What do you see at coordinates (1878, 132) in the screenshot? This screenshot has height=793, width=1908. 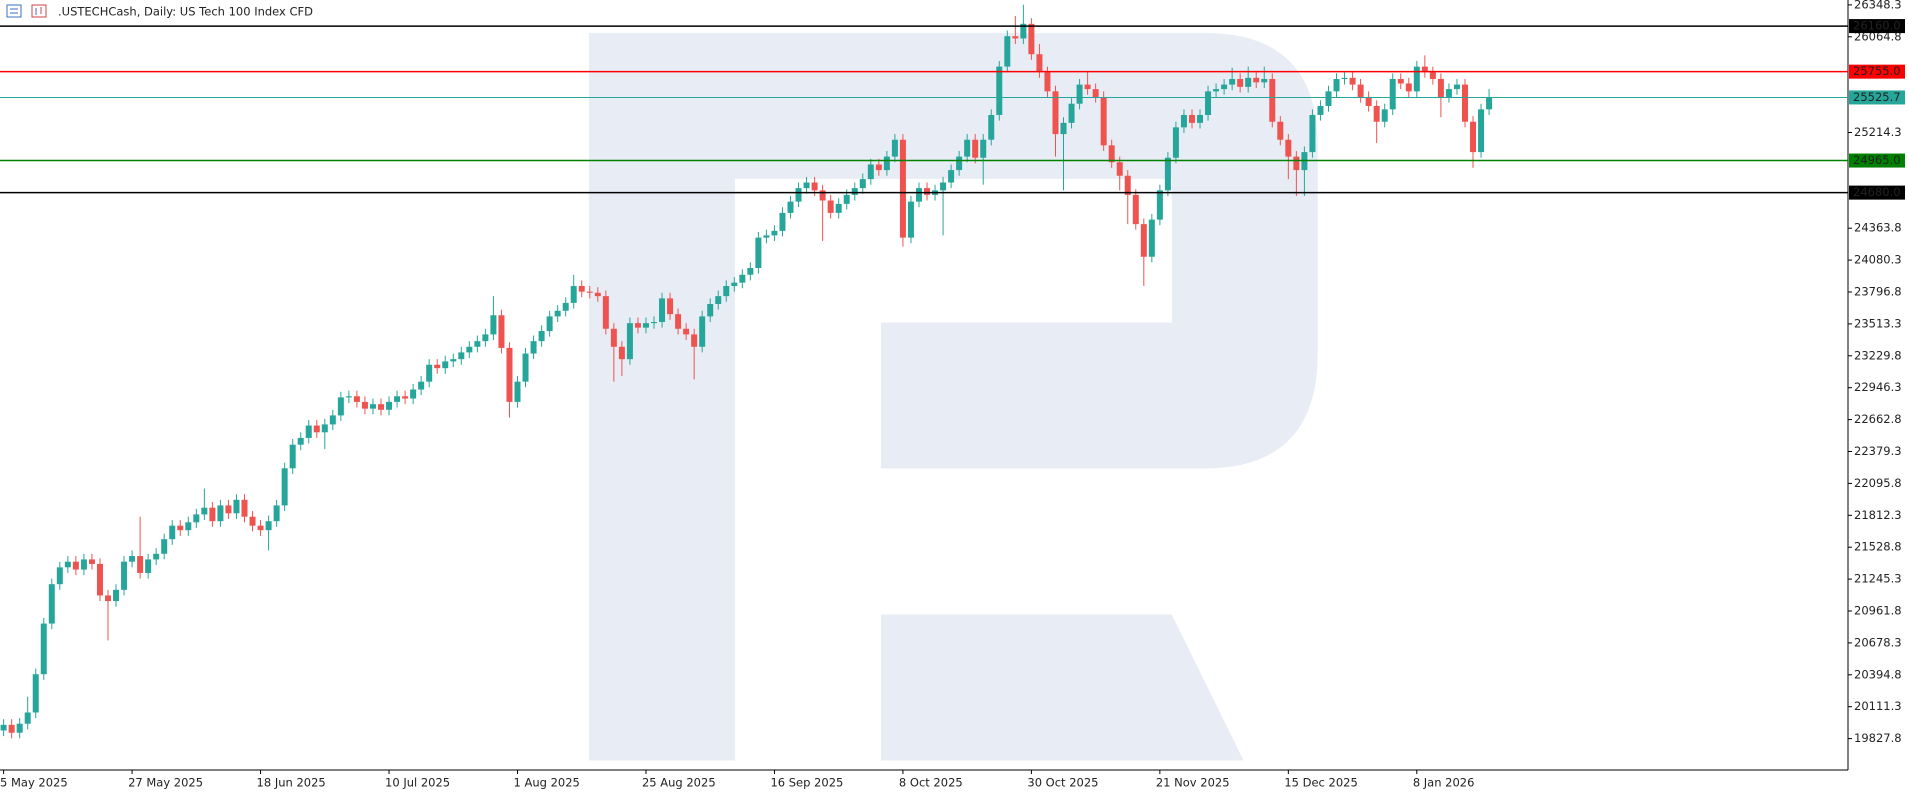 I see `y-tick-label: 25214.3` at bounding box center [1878, 132].